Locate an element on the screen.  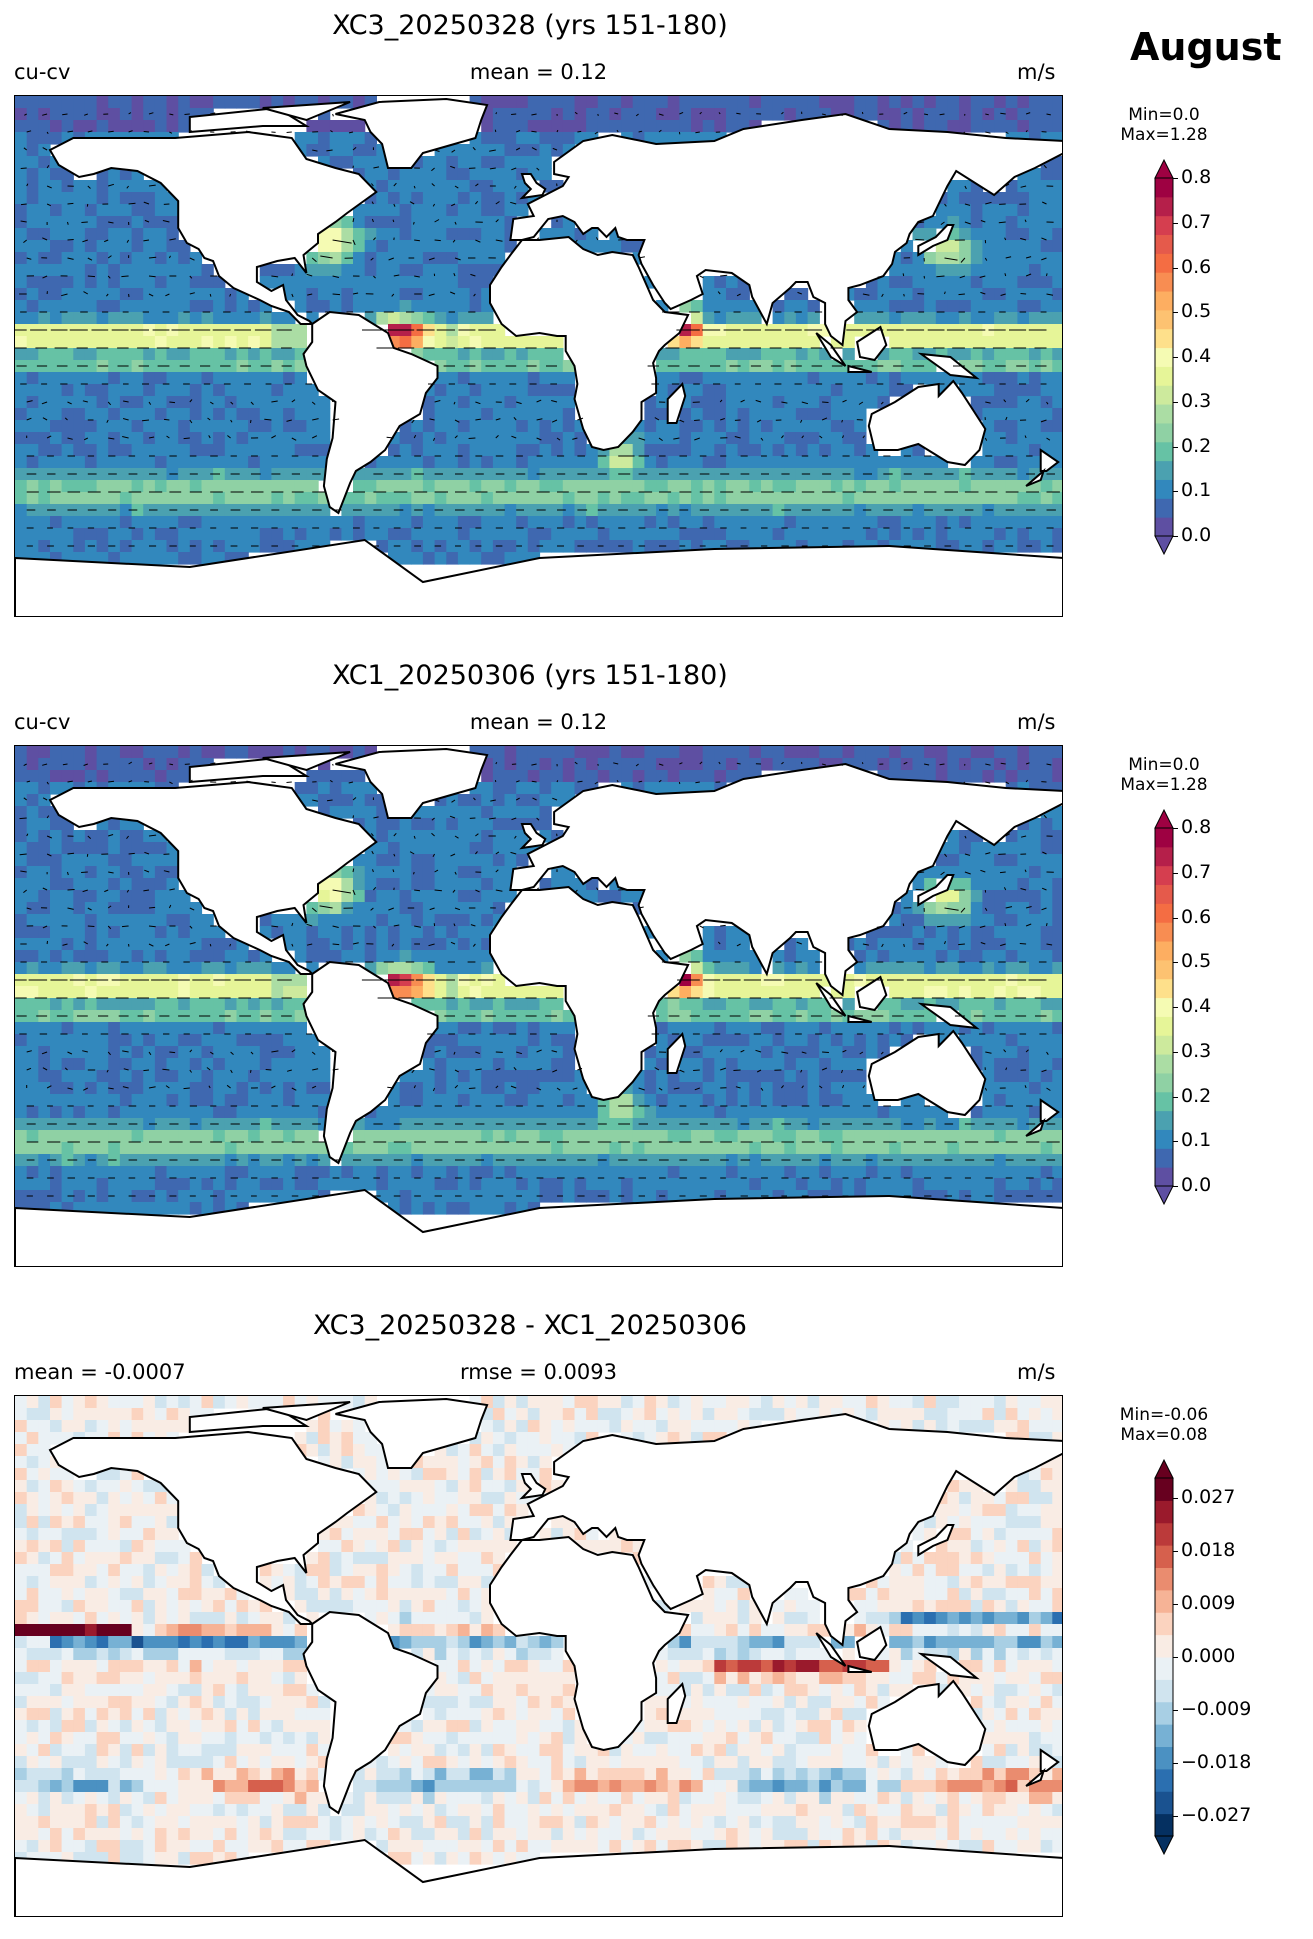
colorbar-tick-label: 0.5 is located at coordinates (1196, 311).